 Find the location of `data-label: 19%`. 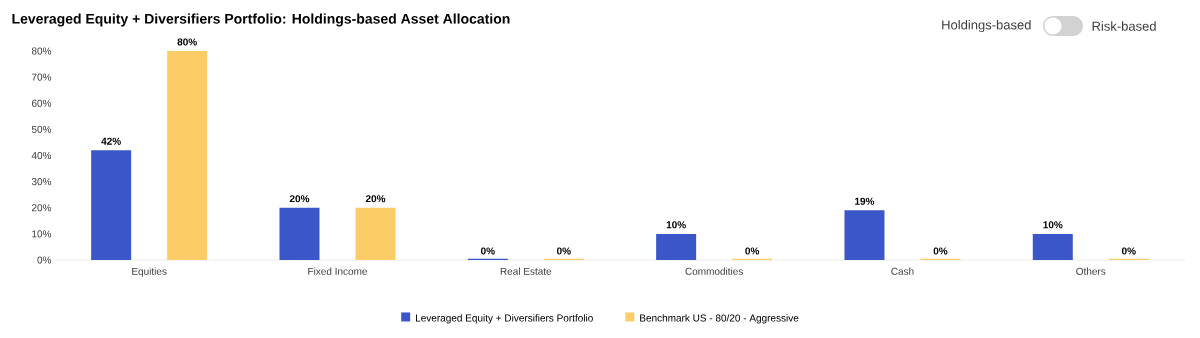

data-label: 19% is located at coordinates (865, 201).